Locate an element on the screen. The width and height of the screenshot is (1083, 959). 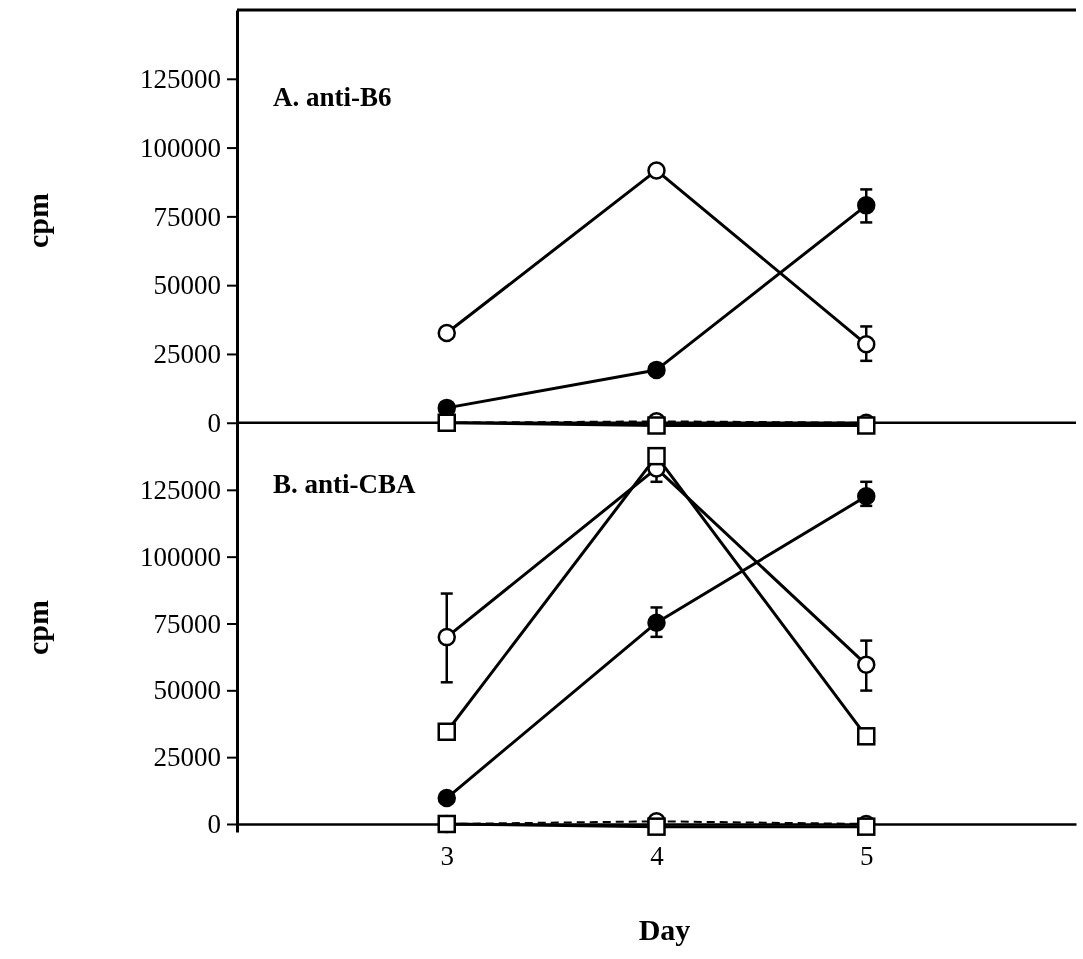
x-tick-label: 3 is located at coordinates (447, 856).